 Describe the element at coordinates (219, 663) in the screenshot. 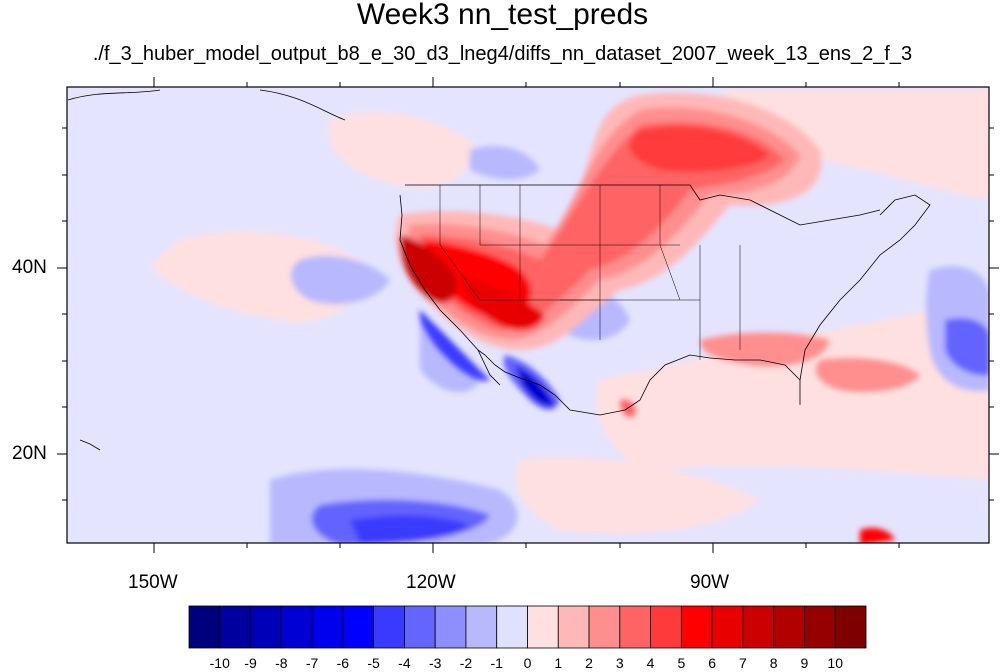

I see `colorbar-label: -10` at that location.